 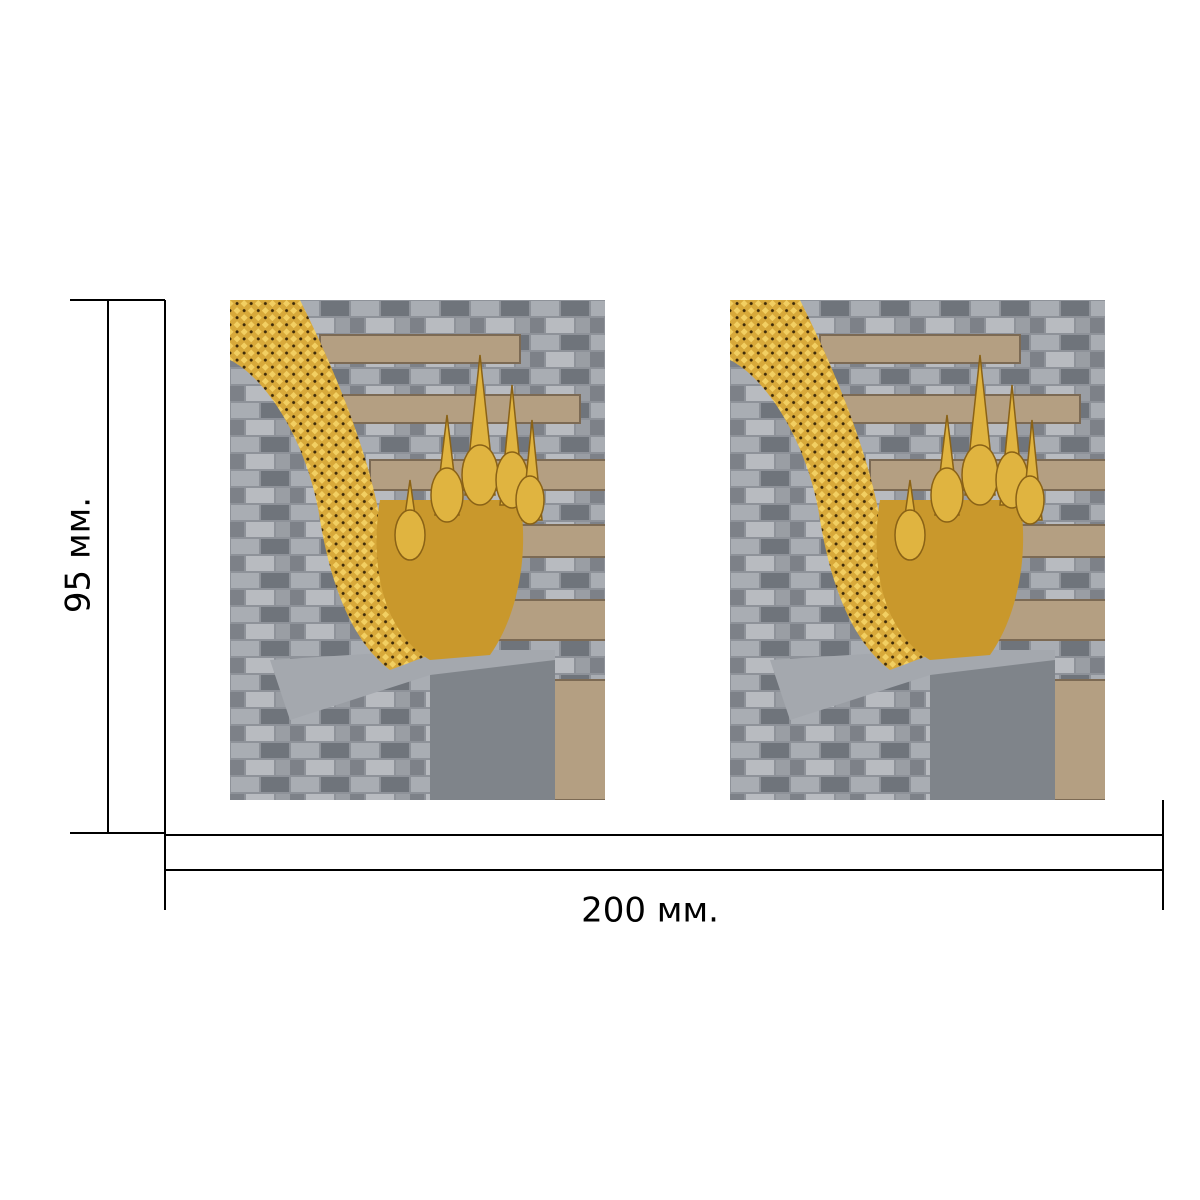 I want to click on width-label: 200 мм., so click(x=650, y=911).